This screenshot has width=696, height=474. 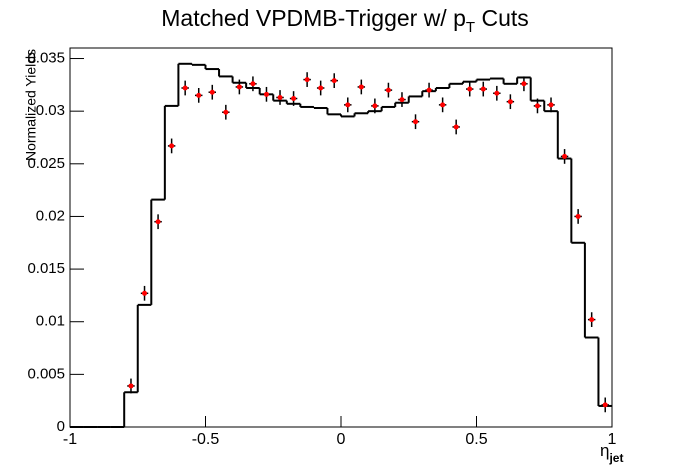 I want to click on x-label-main: η, so click(x=604, y=450).